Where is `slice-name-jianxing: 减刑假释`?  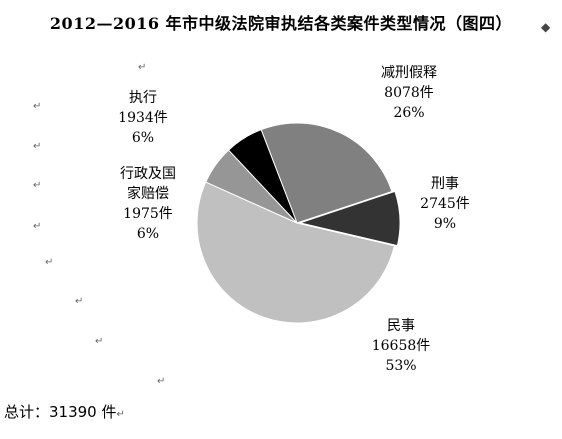 slice-name-jianxing: 减刑假释 is located at coordinates (409, 73).